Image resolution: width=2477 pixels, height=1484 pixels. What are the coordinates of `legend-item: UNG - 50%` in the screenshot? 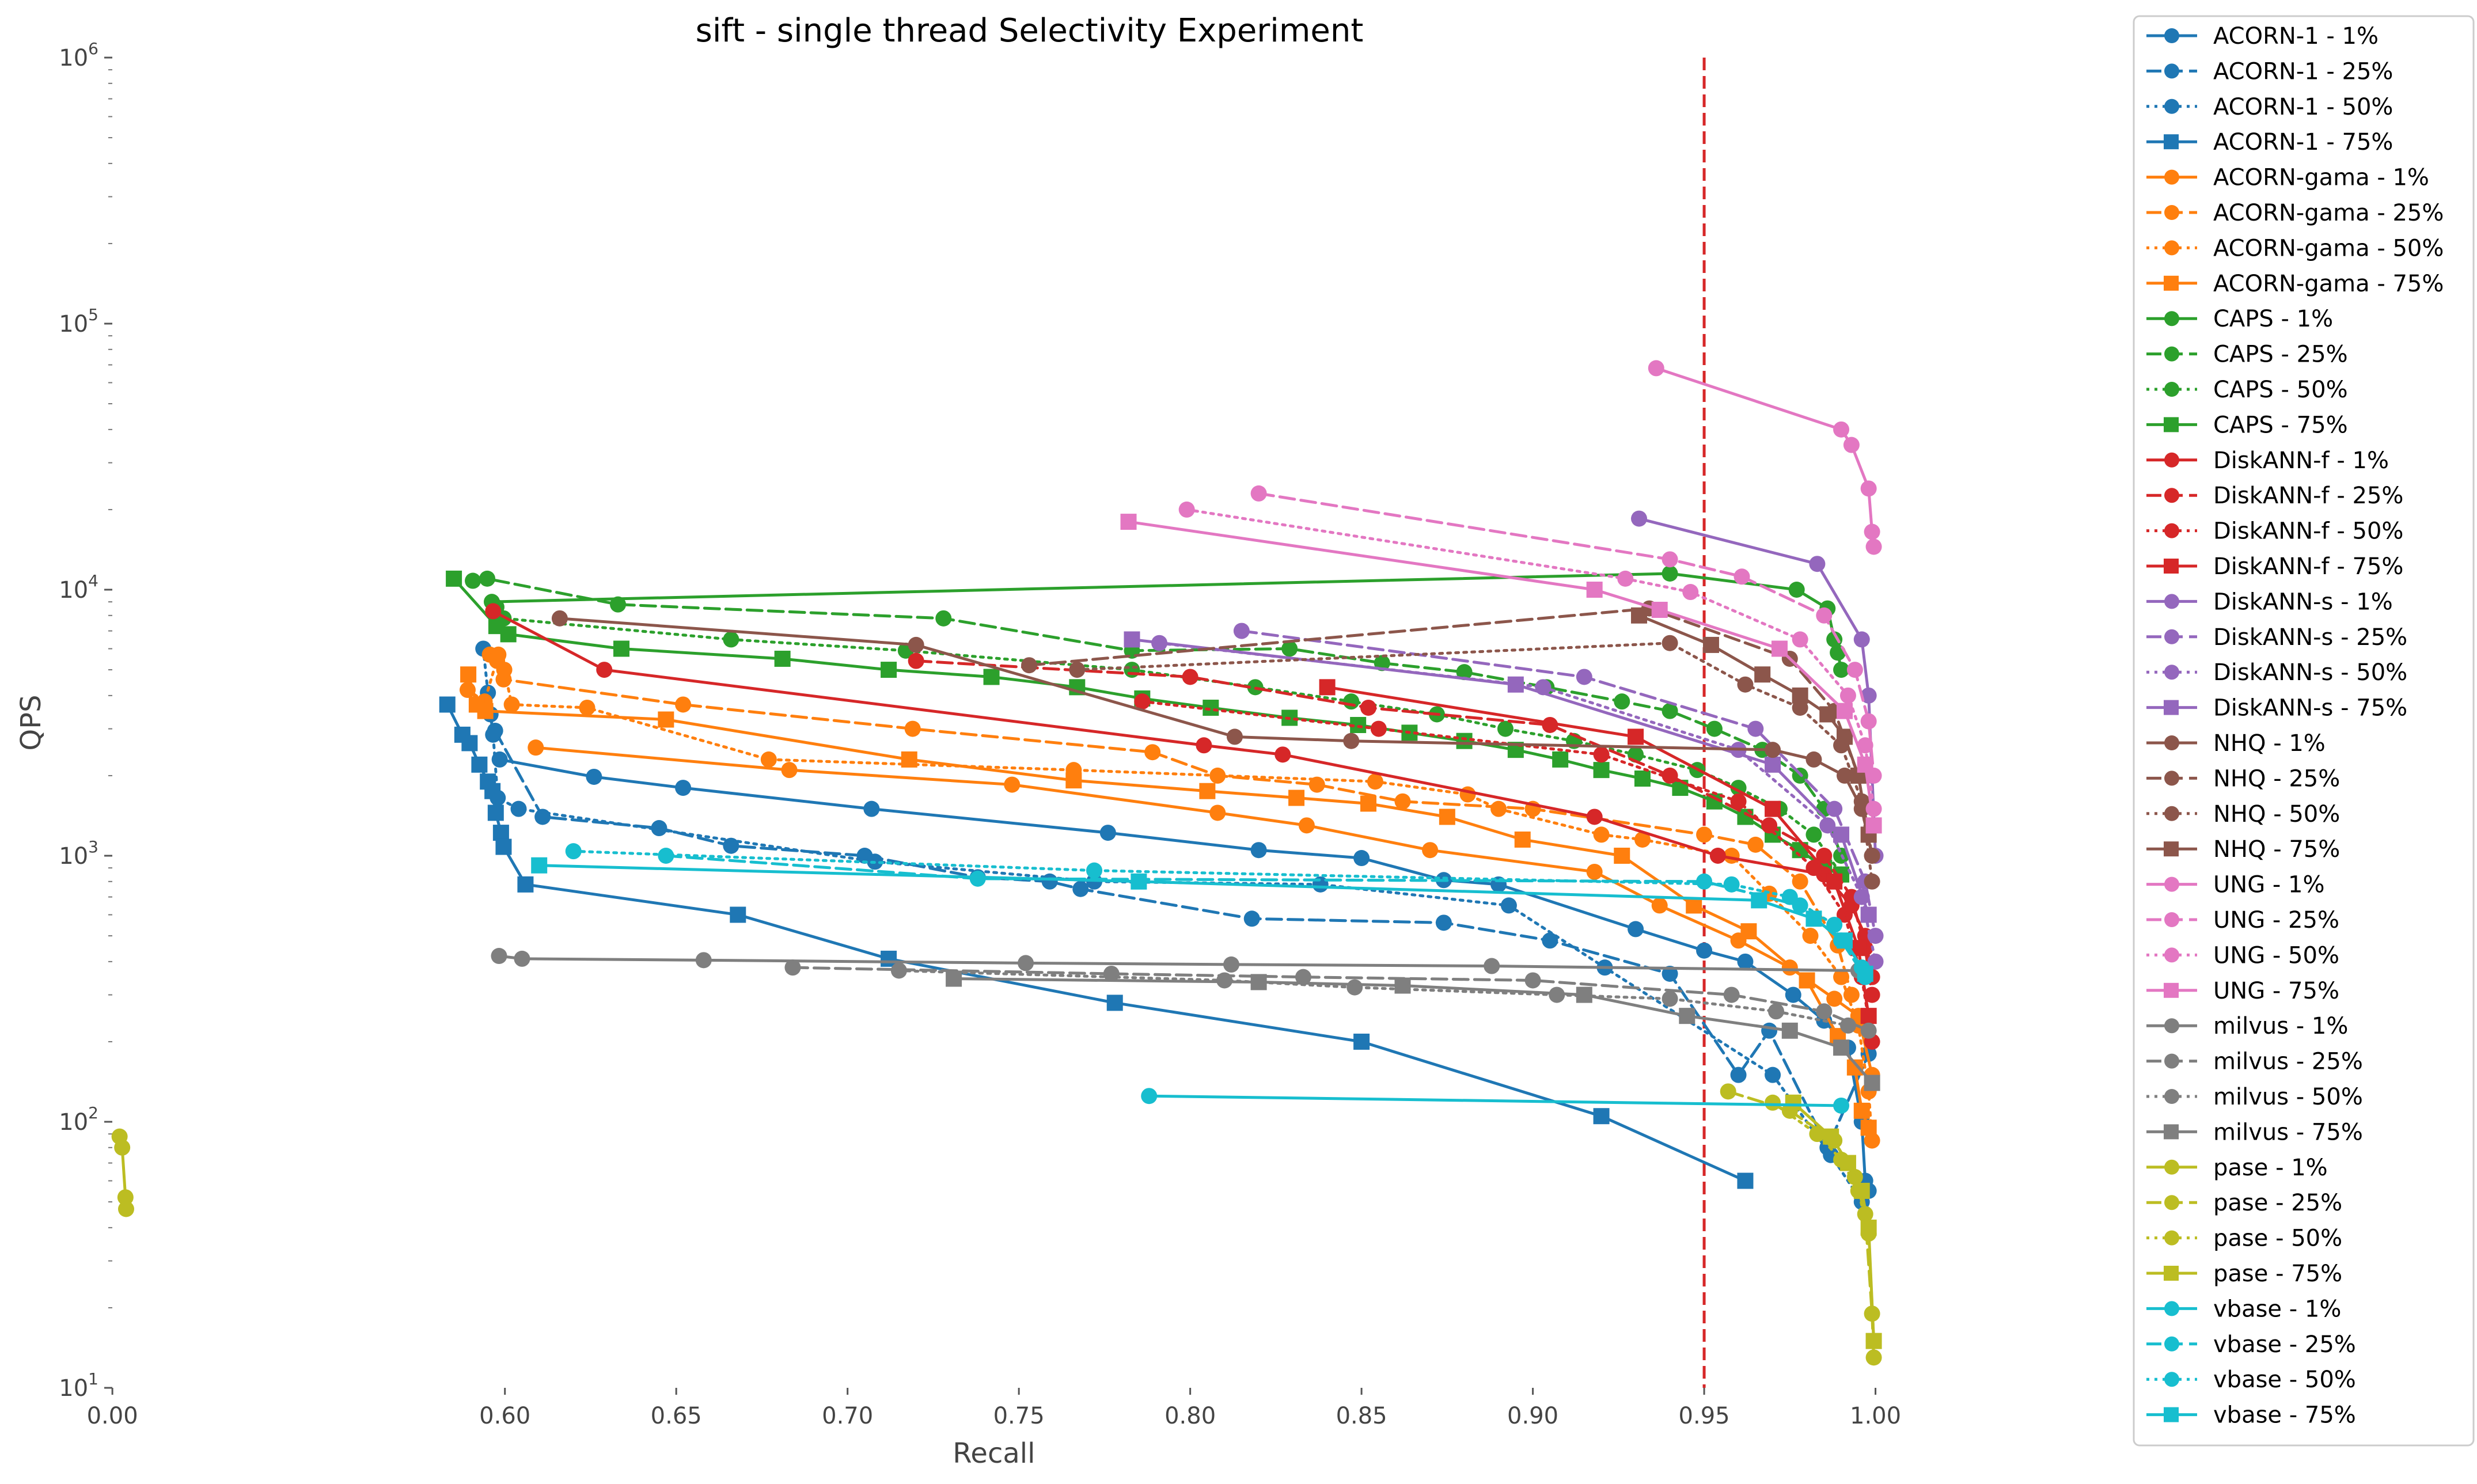 It's located at (2242, 955).